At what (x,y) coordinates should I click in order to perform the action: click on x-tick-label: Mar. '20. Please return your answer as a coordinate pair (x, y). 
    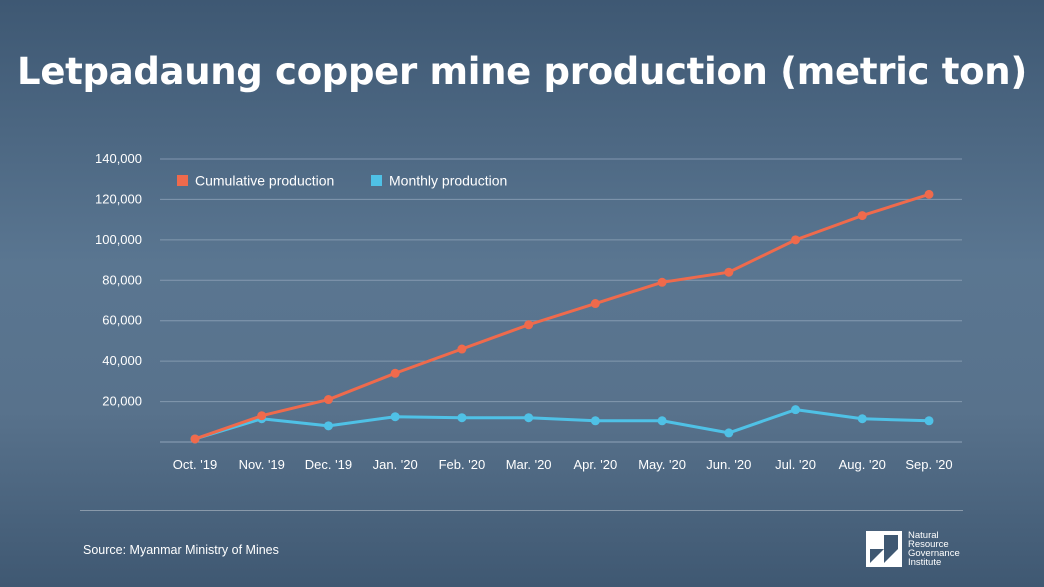
    Looking at the image, I should click on (529, 464).